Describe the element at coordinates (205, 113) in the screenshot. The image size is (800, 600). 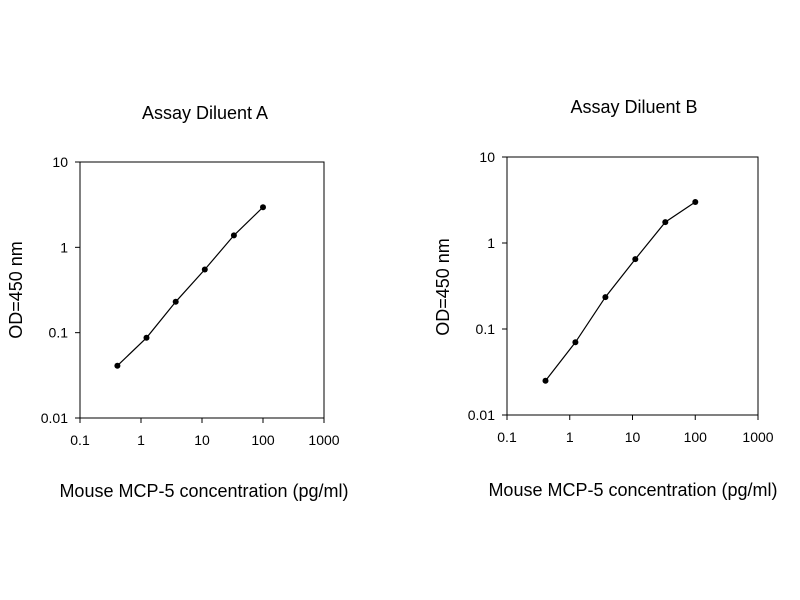
I see `chart-title: Assay Diluent A` at that location.